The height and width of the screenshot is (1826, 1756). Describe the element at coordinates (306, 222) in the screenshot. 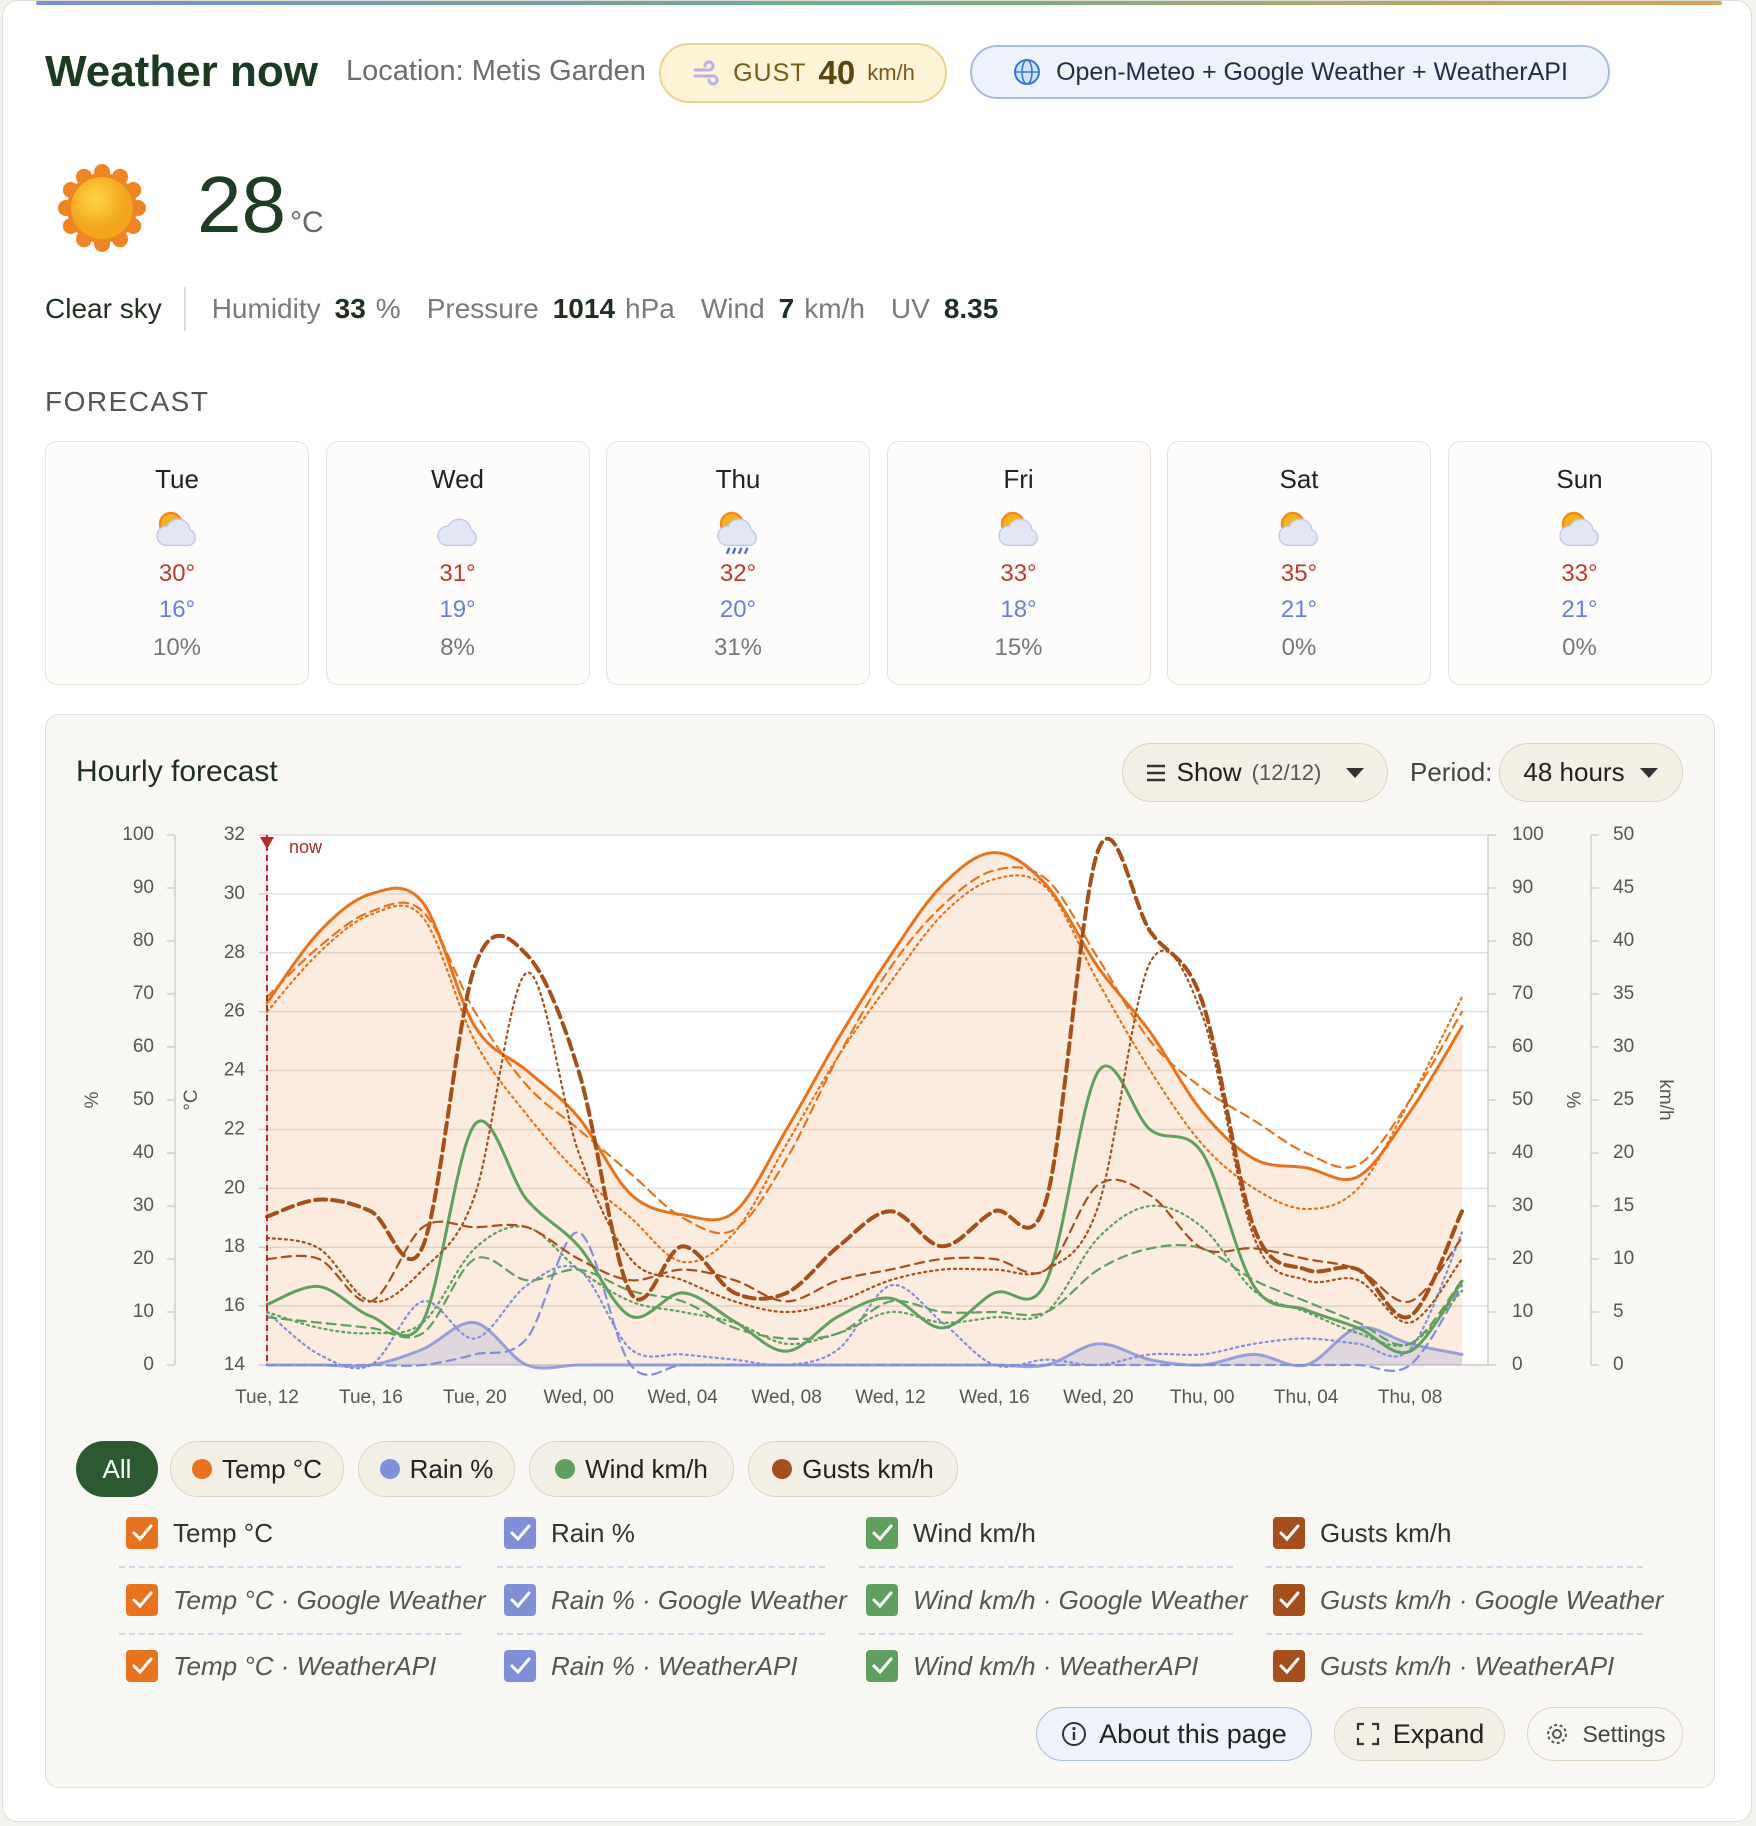

I see `temp-unit: °C` at that location.